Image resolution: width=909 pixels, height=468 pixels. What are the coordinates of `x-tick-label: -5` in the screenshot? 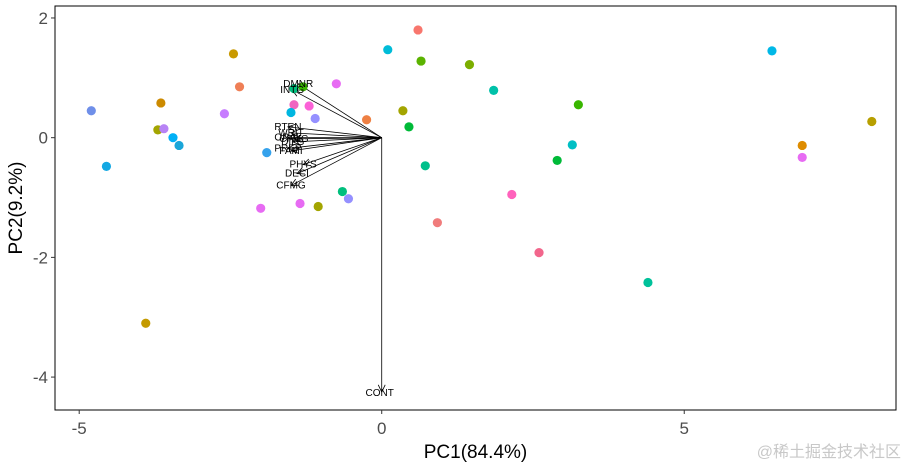 It's located at (79, 428).